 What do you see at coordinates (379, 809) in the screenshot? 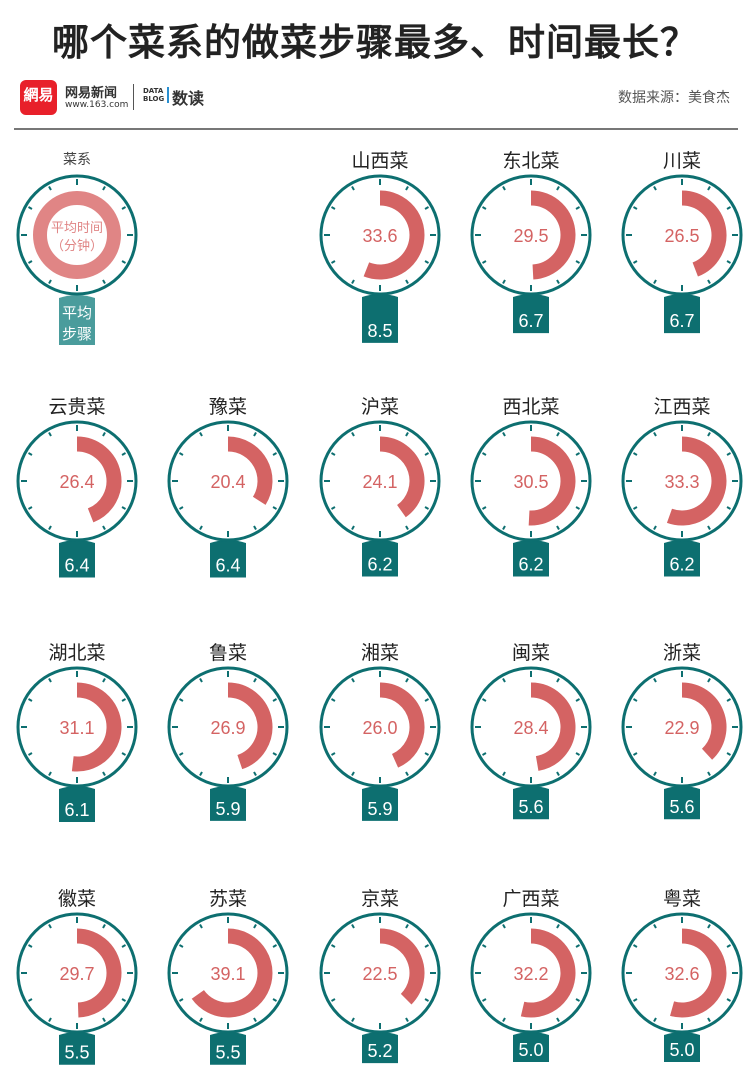
I see `steps-value: 5.9` at bounding box center [379, 809].